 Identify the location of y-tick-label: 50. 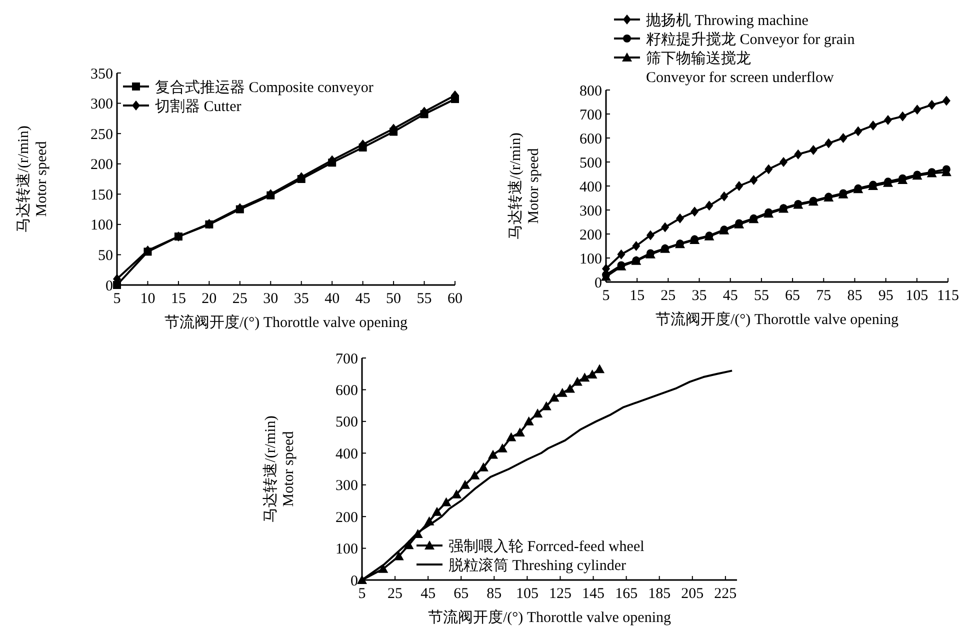
(105, 256).